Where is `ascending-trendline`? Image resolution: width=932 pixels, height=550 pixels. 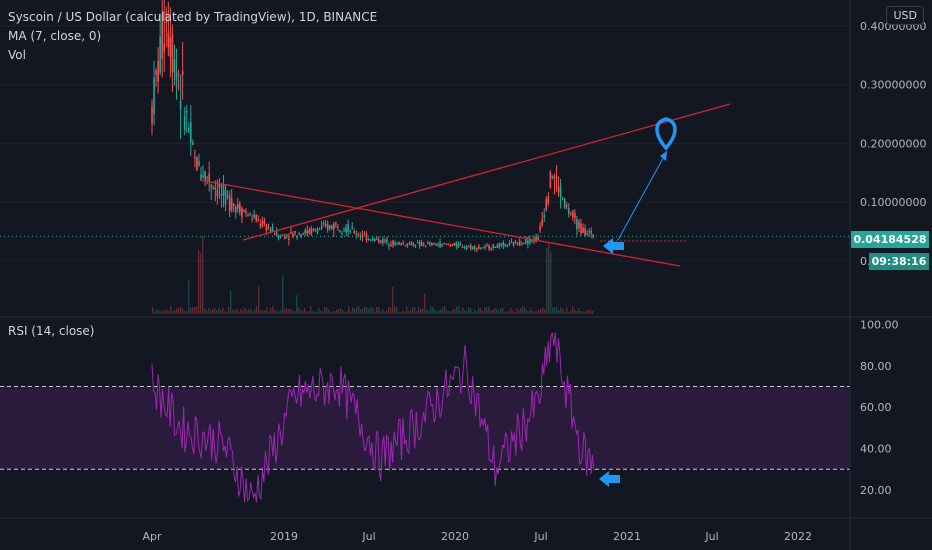 ascending-trendline is located at coordinates (486, 172).